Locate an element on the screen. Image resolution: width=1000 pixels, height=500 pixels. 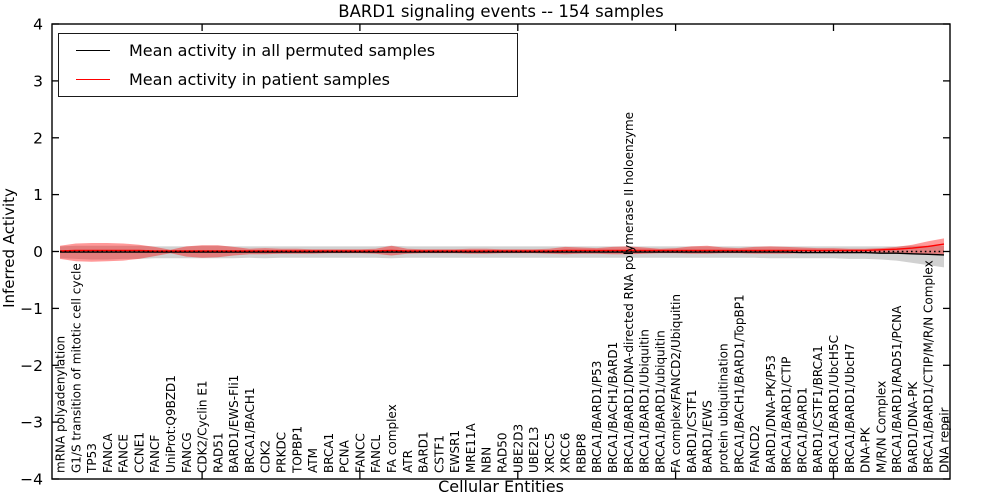
entity-label: BARD1/CSTF1/BRCA1 is located at coordinates (818, 409).